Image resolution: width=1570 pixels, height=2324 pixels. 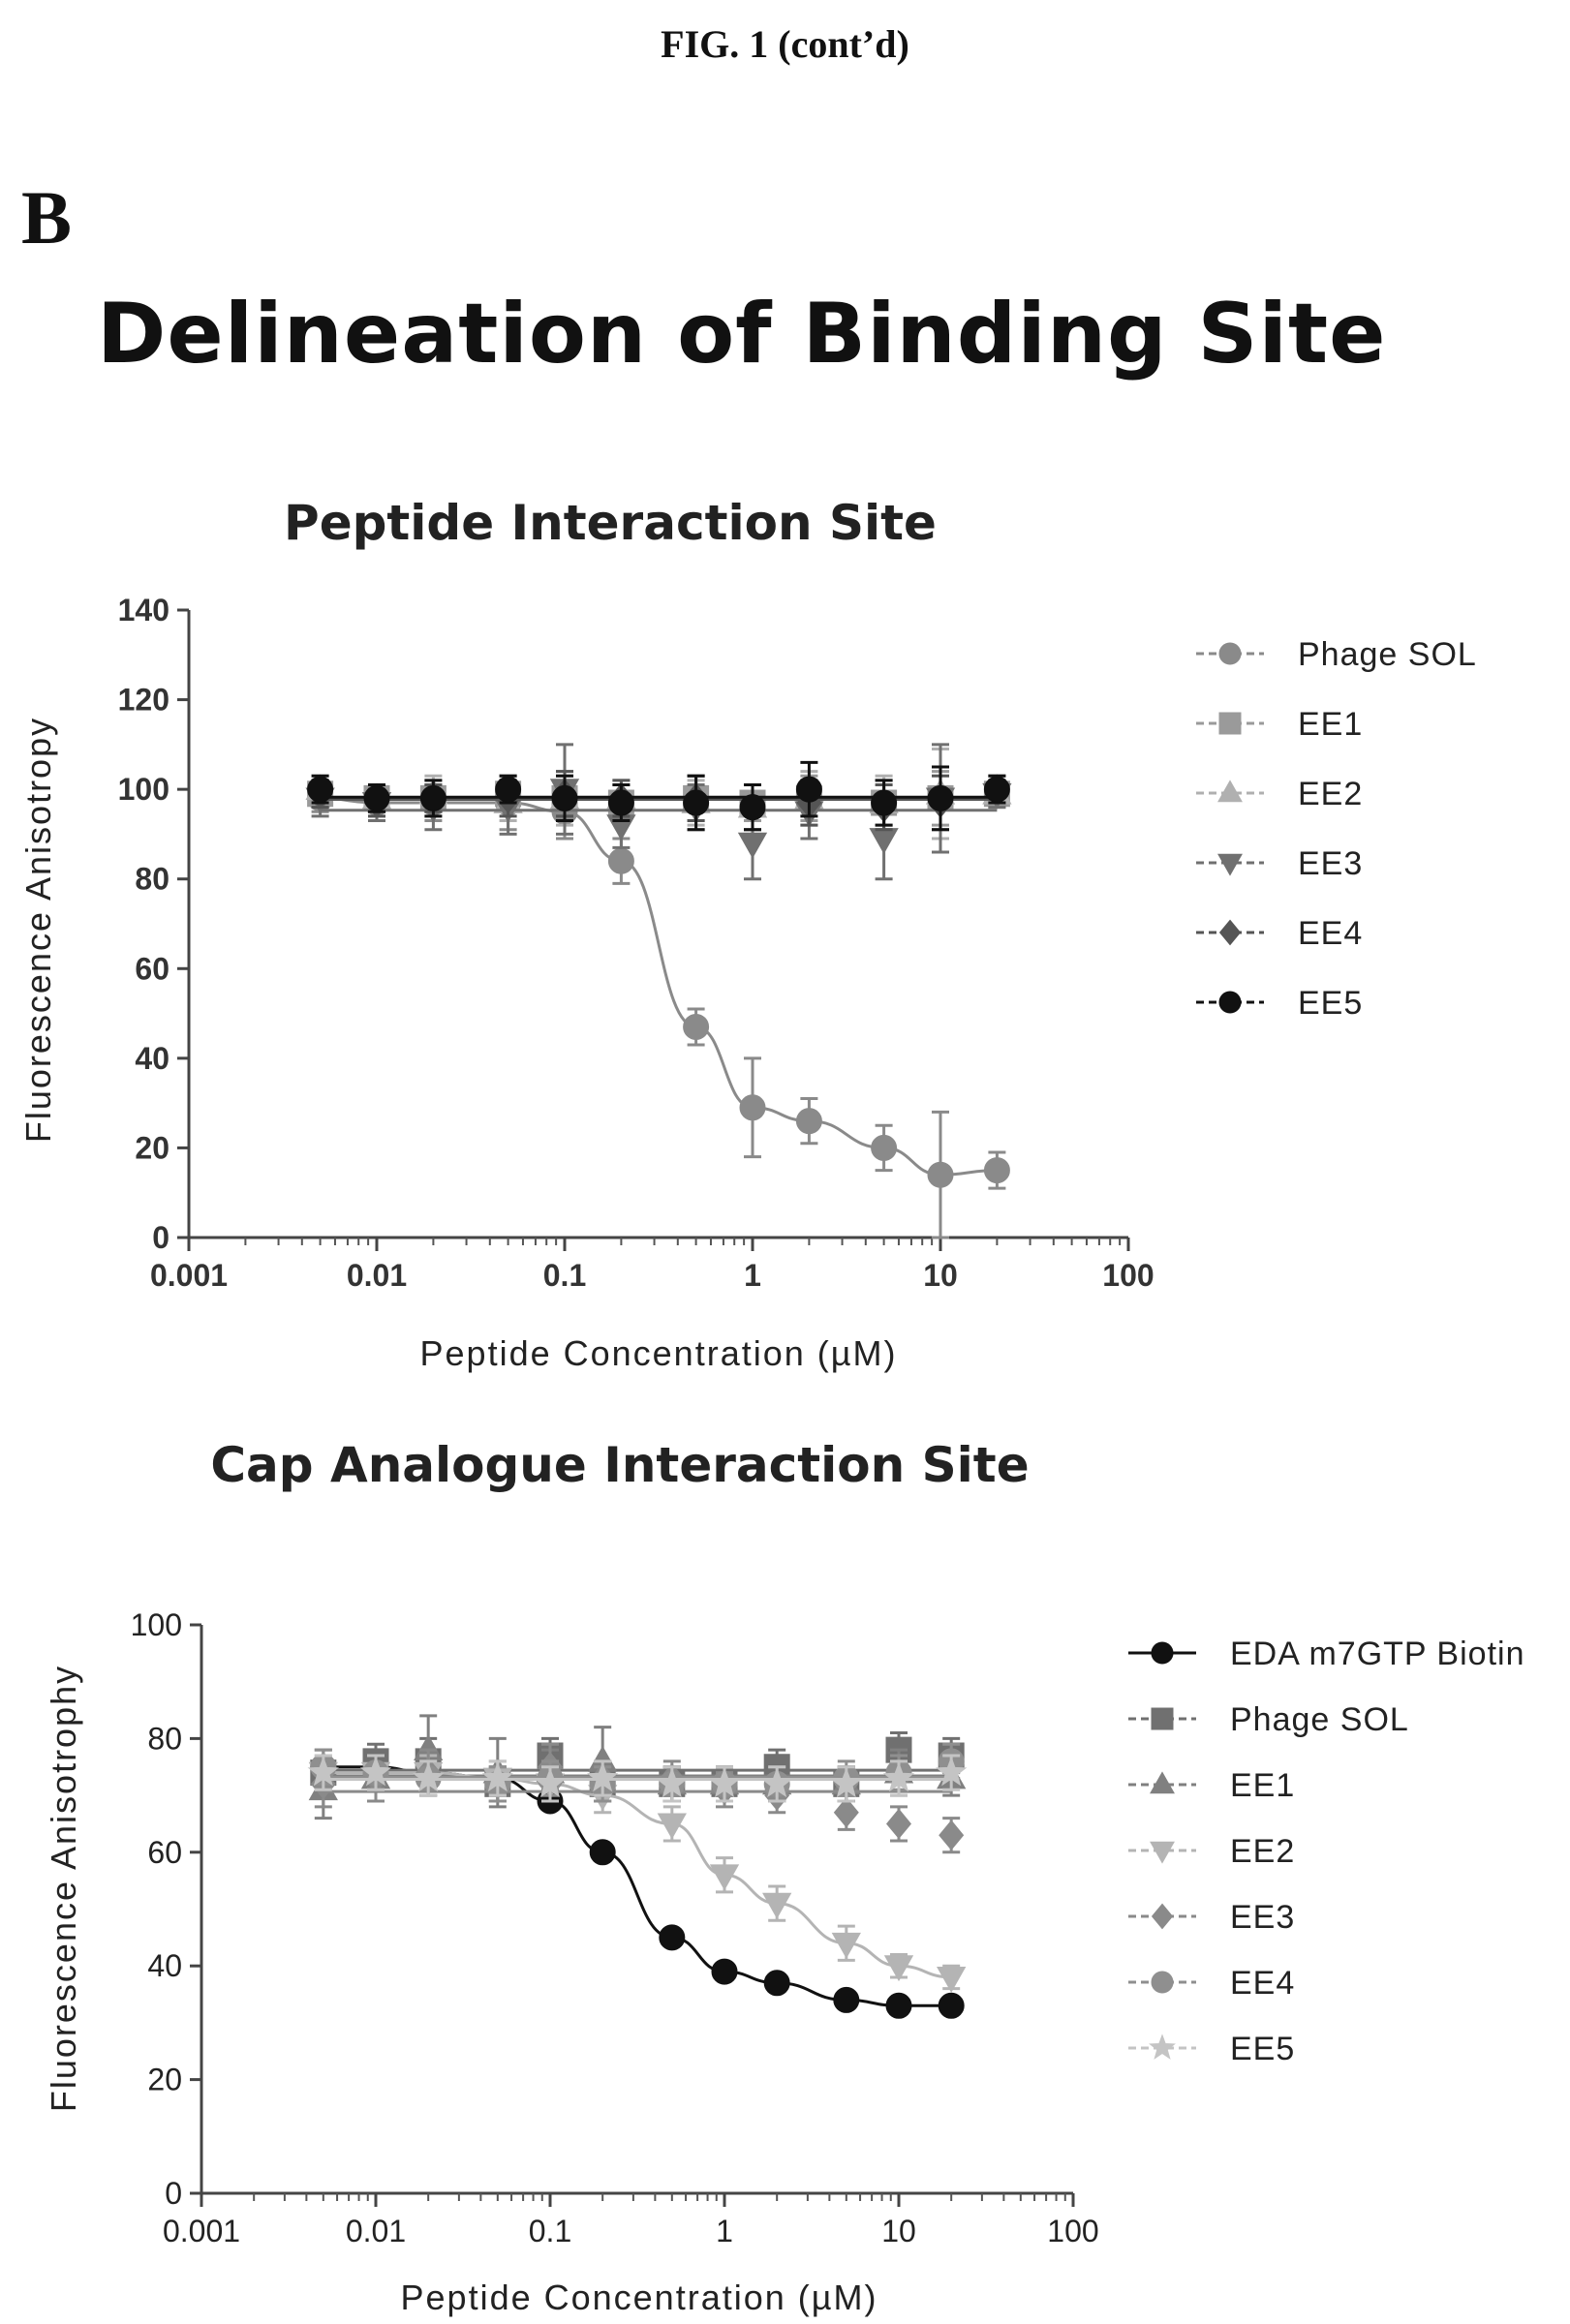 What do you see at coordinates (753, 1275) in the screenshot?
I see `x-tick-label: 1` at bounding box center [753, 1275].